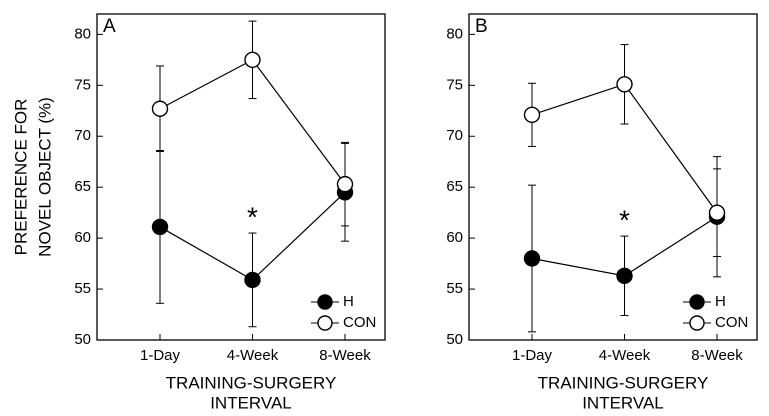 This screenshot has height=416, width=769. What do you see at coordinates (20, 177) in the screenshot?
I see `y-axis-title: PREFERENCE FOR` at bounding box center [20, 177].